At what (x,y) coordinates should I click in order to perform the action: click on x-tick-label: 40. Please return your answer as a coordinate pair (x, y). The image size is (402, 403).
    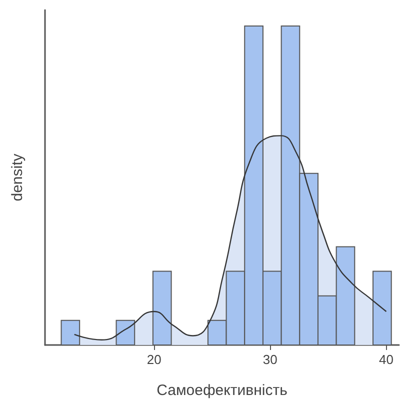
    Looking at the image, I should click on (386, 359).